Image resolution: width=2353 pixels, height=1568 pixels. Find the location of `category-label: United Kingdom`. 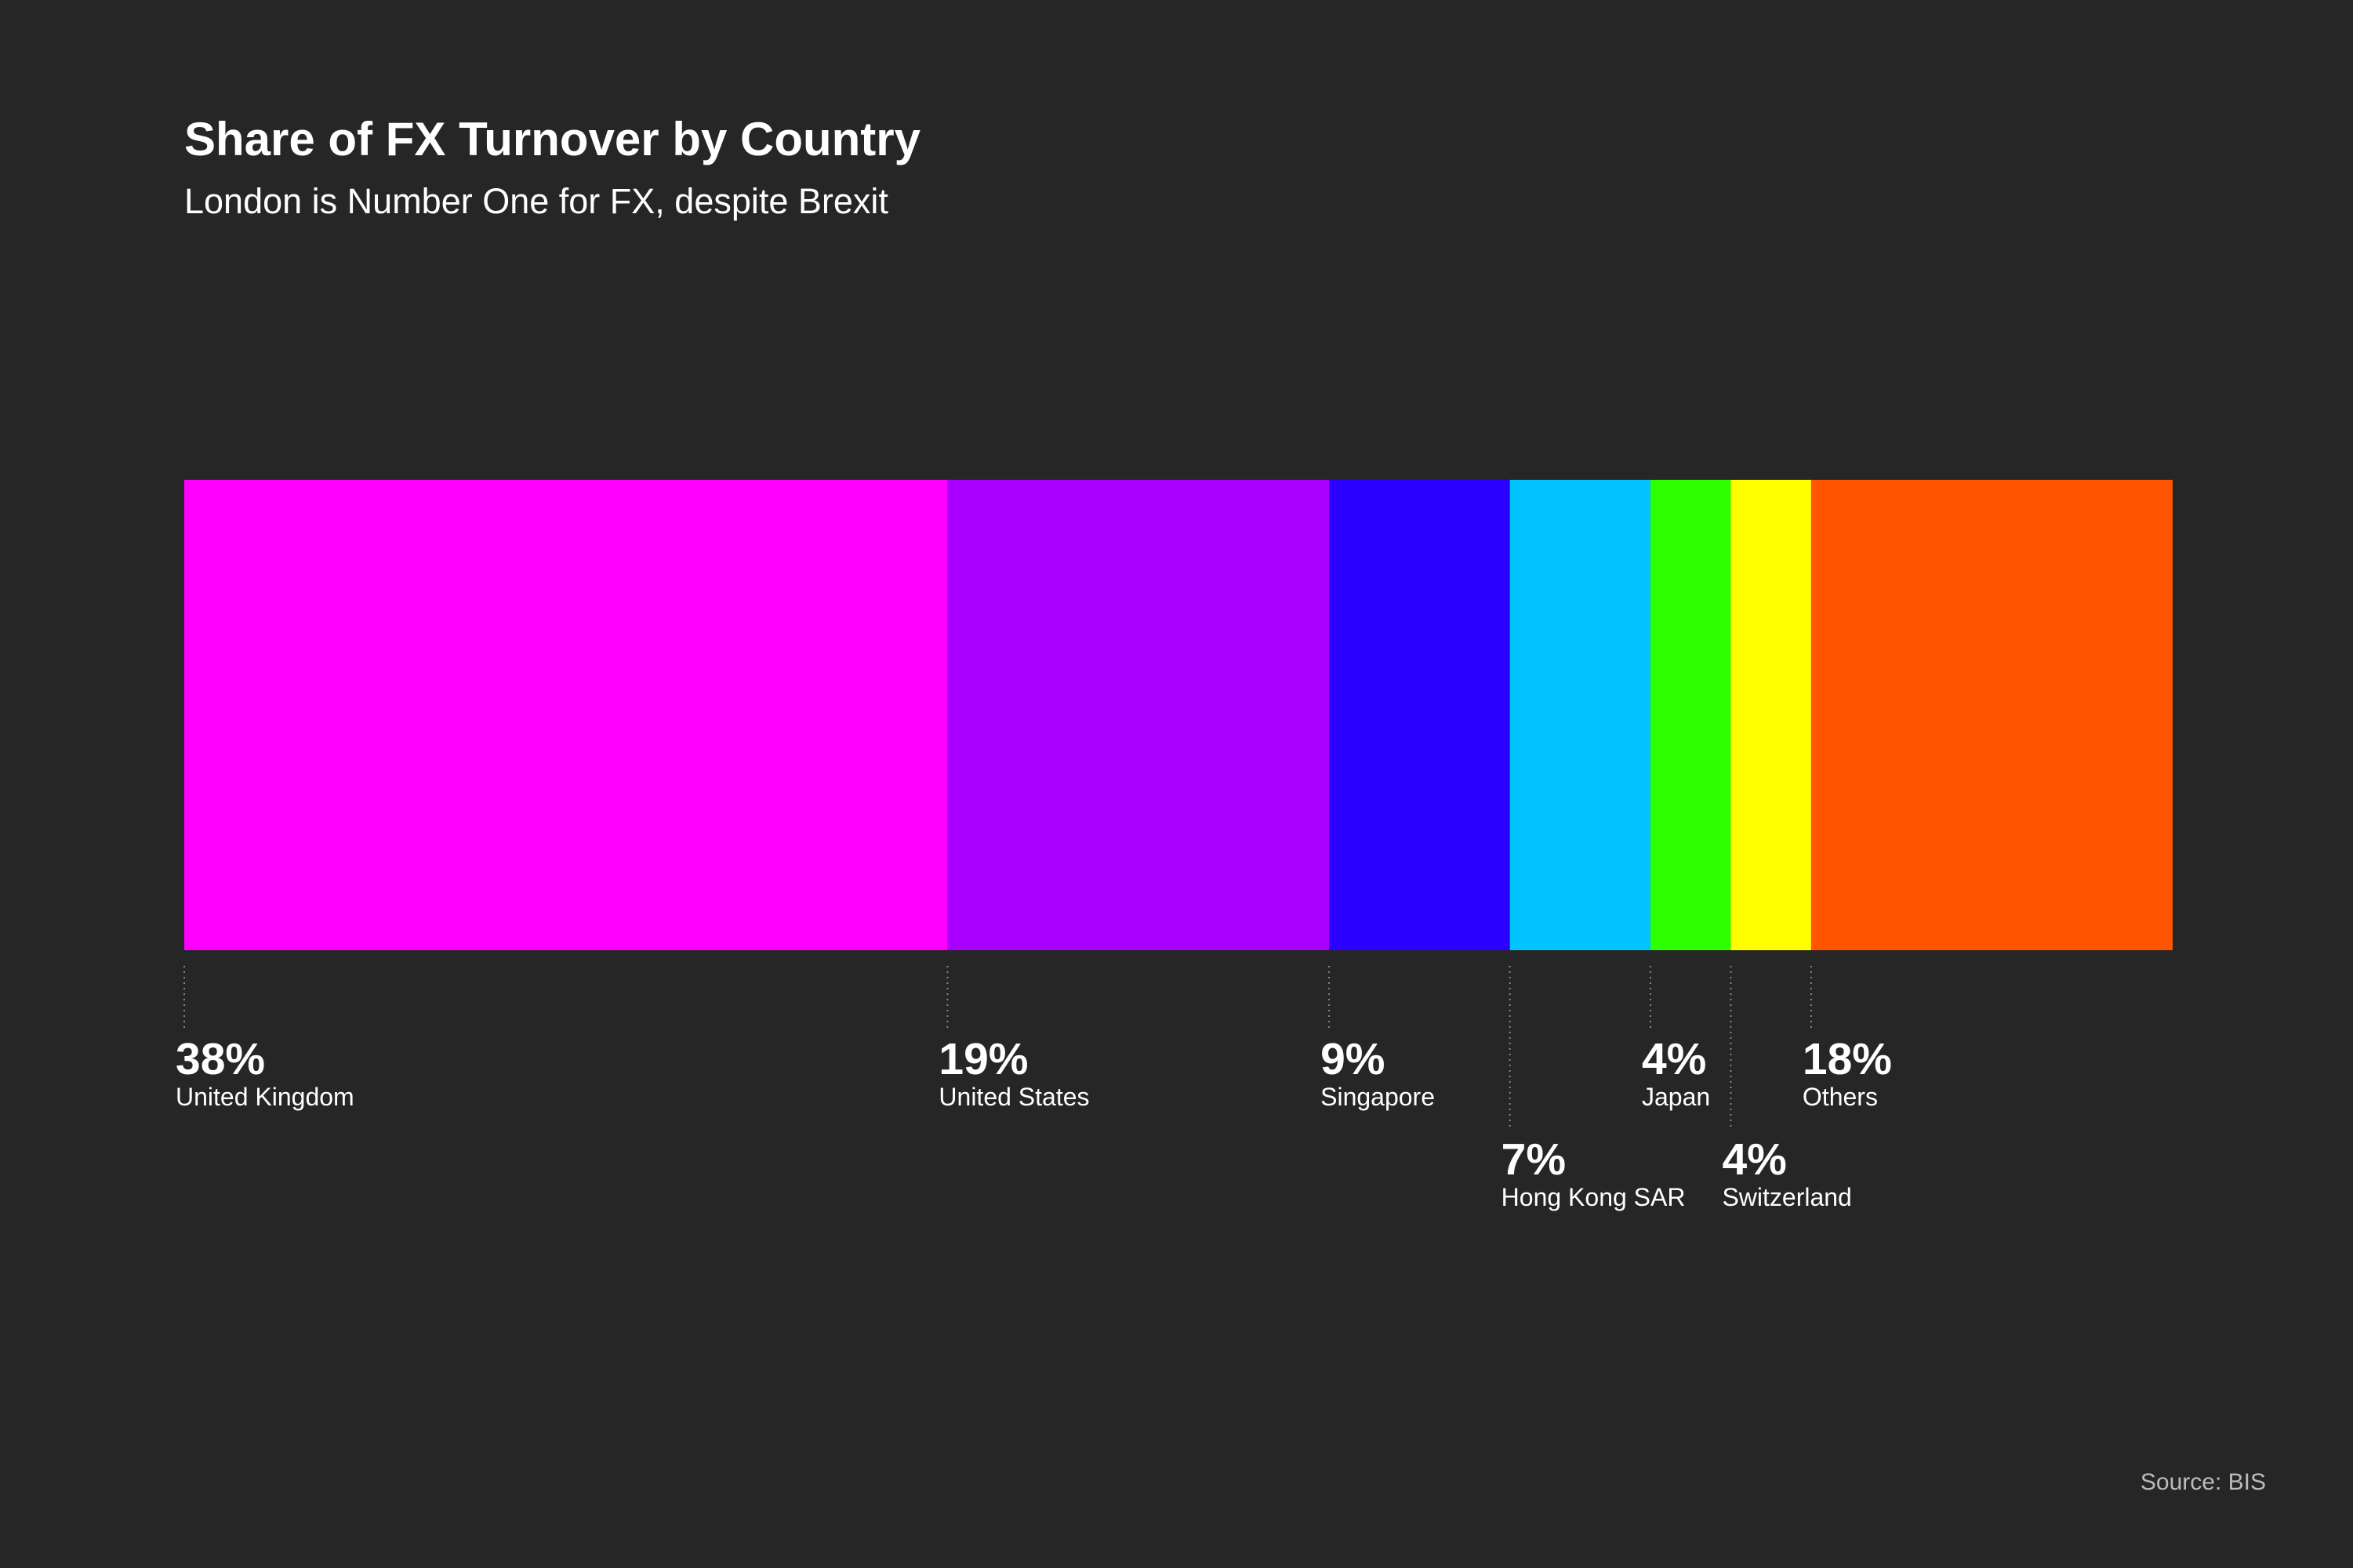

category-label: United Kingdom is located at coordinates (265, 1097).